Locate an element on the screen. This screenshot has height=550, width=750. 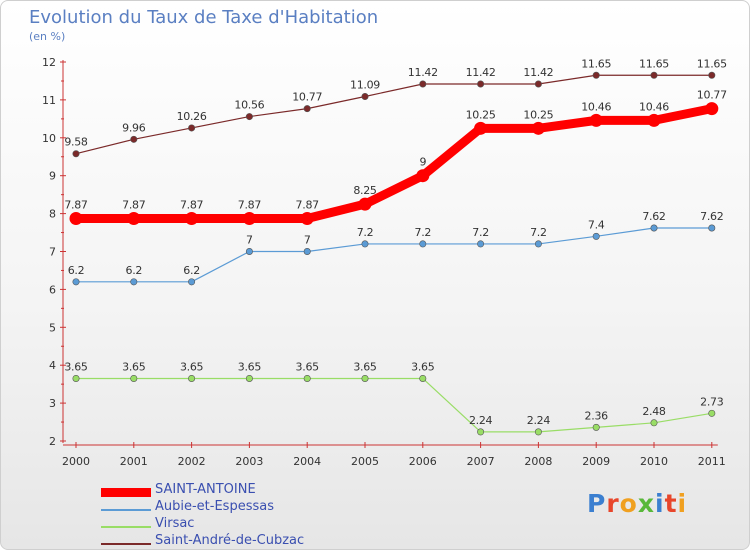
legend-label: SAINT-ANTOINE is located at coordinates (205, 489).